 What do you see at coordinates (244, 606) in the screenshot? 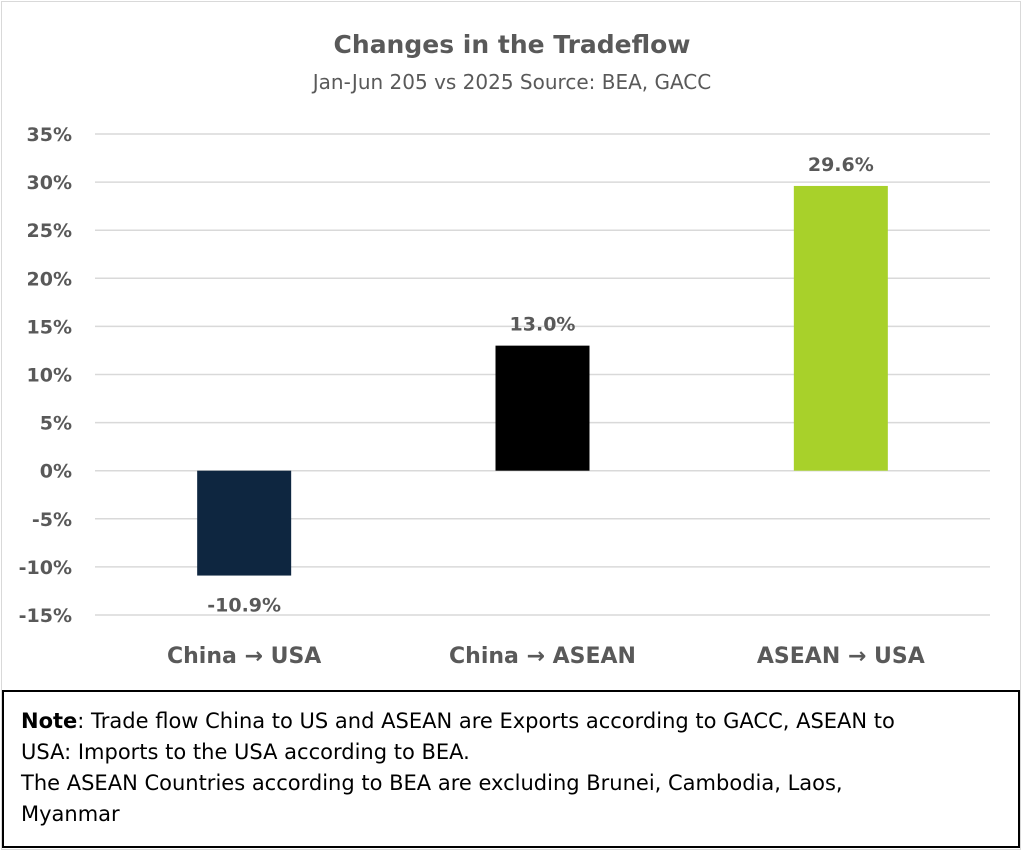
I see `data-label: -10.9%` at bounding box center [244, 606].